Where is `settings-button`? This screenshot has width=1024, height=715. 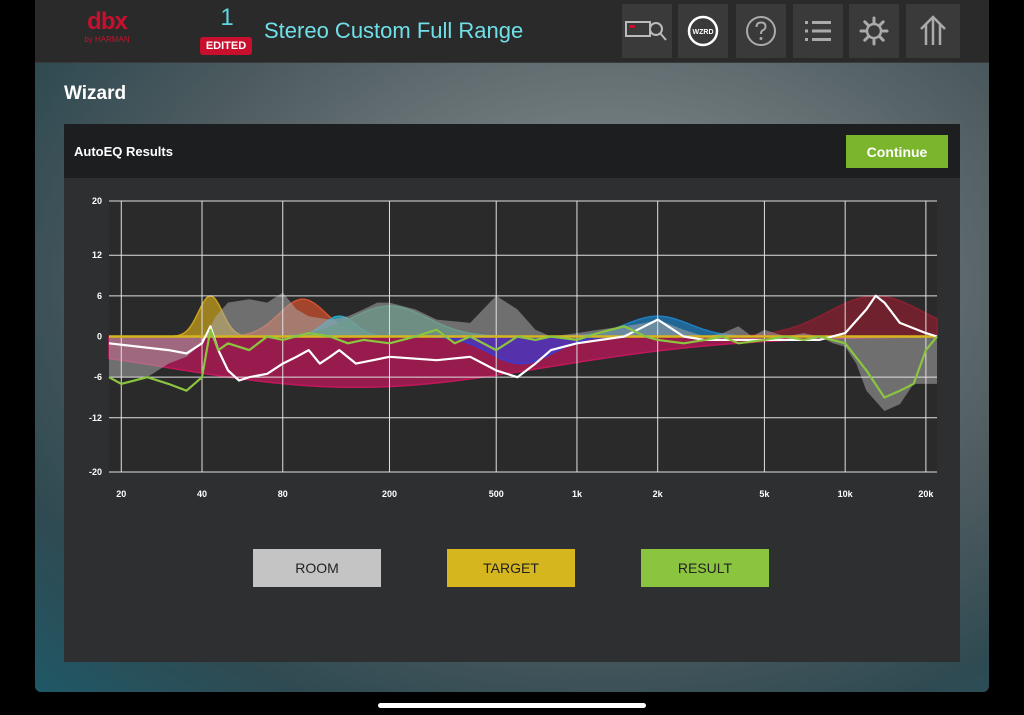
settings-button is located at coordinates (874, 31).